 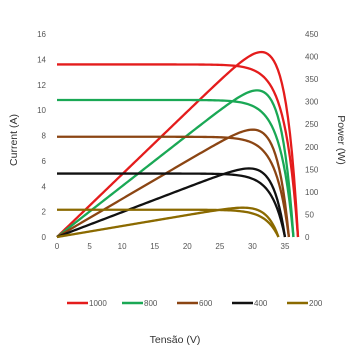 I want to click on x-tick-label: 10, so click(x=122, y=246).